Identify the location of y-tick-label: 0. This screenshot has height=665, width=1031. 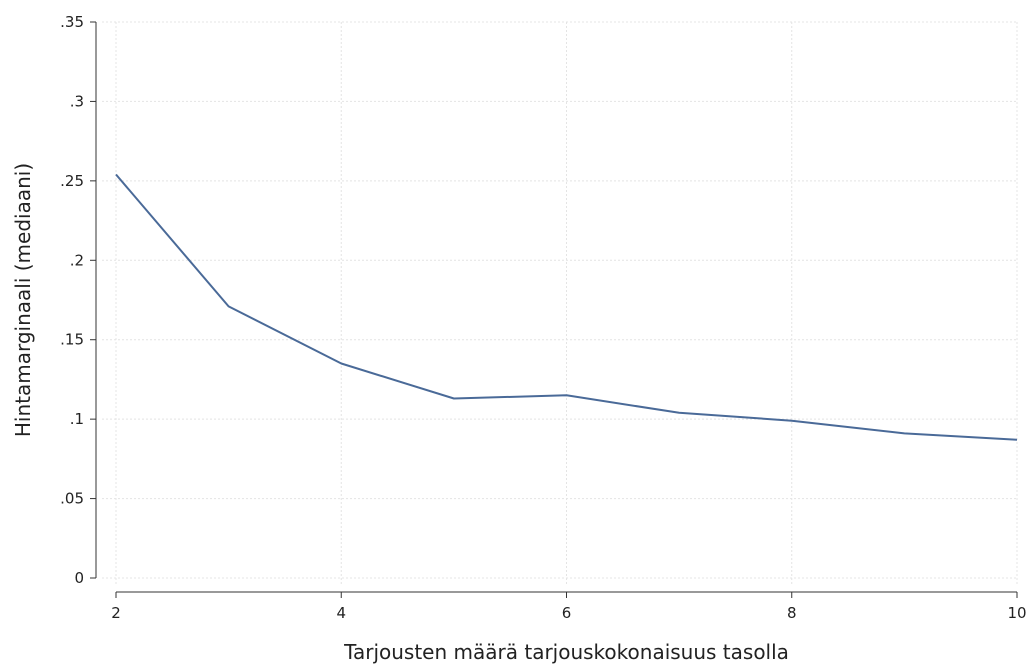
(79, 578).